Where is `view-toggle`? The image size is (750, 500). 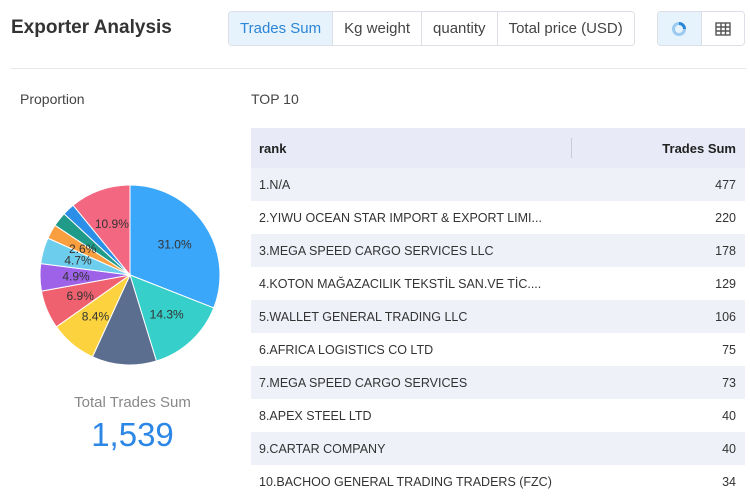 view-toggle is located at coordinates (701, 28).